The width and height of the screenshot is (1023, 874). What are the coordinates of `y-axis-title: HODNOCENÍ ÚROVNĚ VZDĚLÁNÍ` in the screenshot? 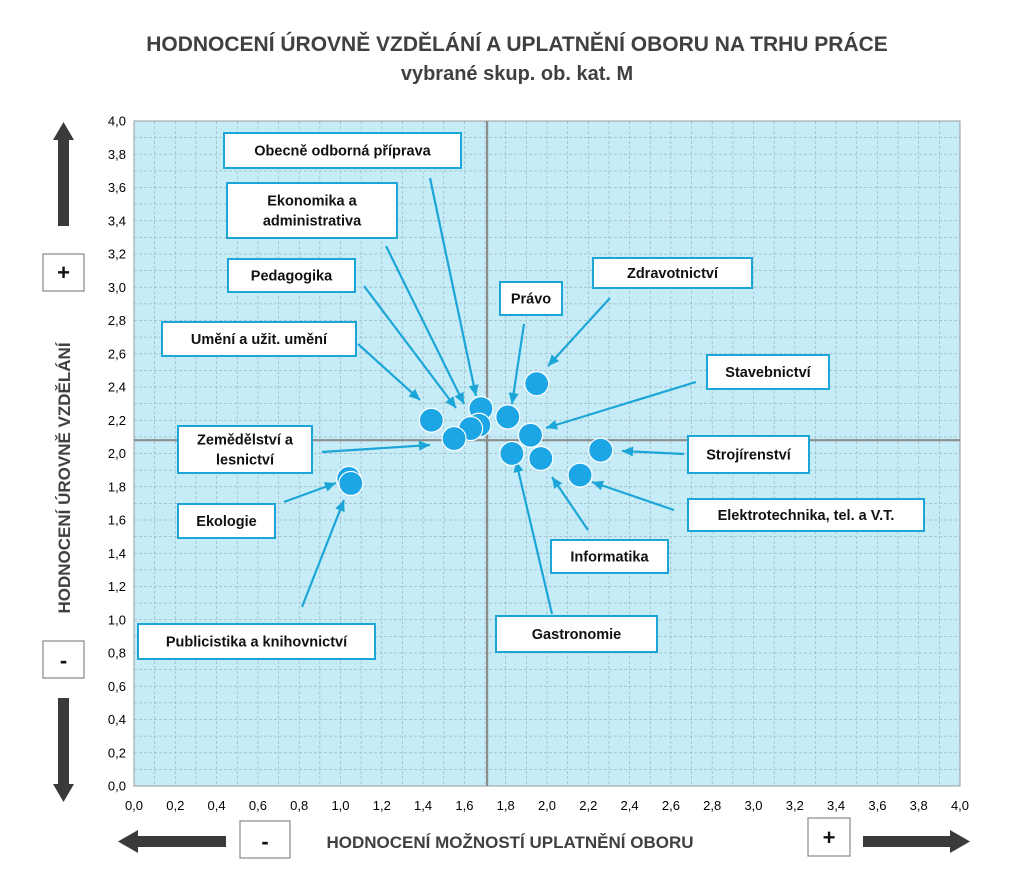 It's located at (64, 477).